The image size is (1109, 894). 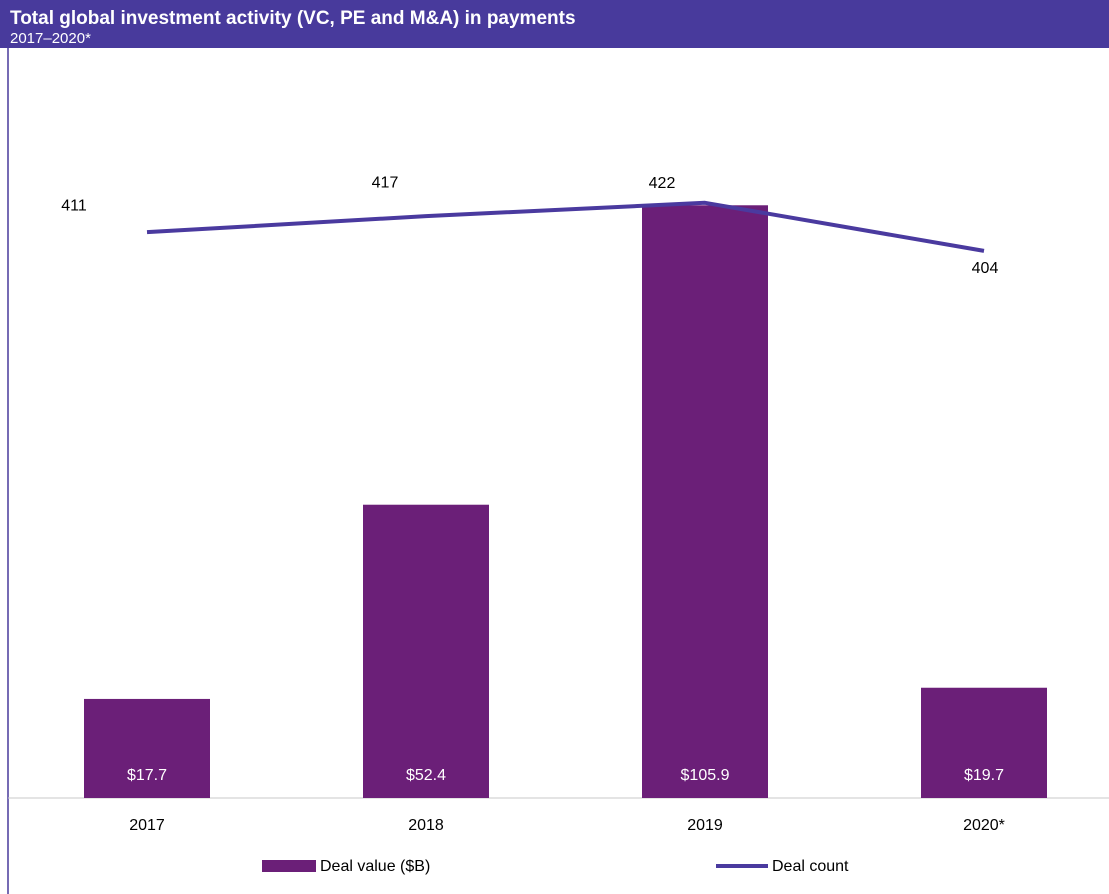 I want to click on x-tick-label: 2018, so click(x=426, y=825).